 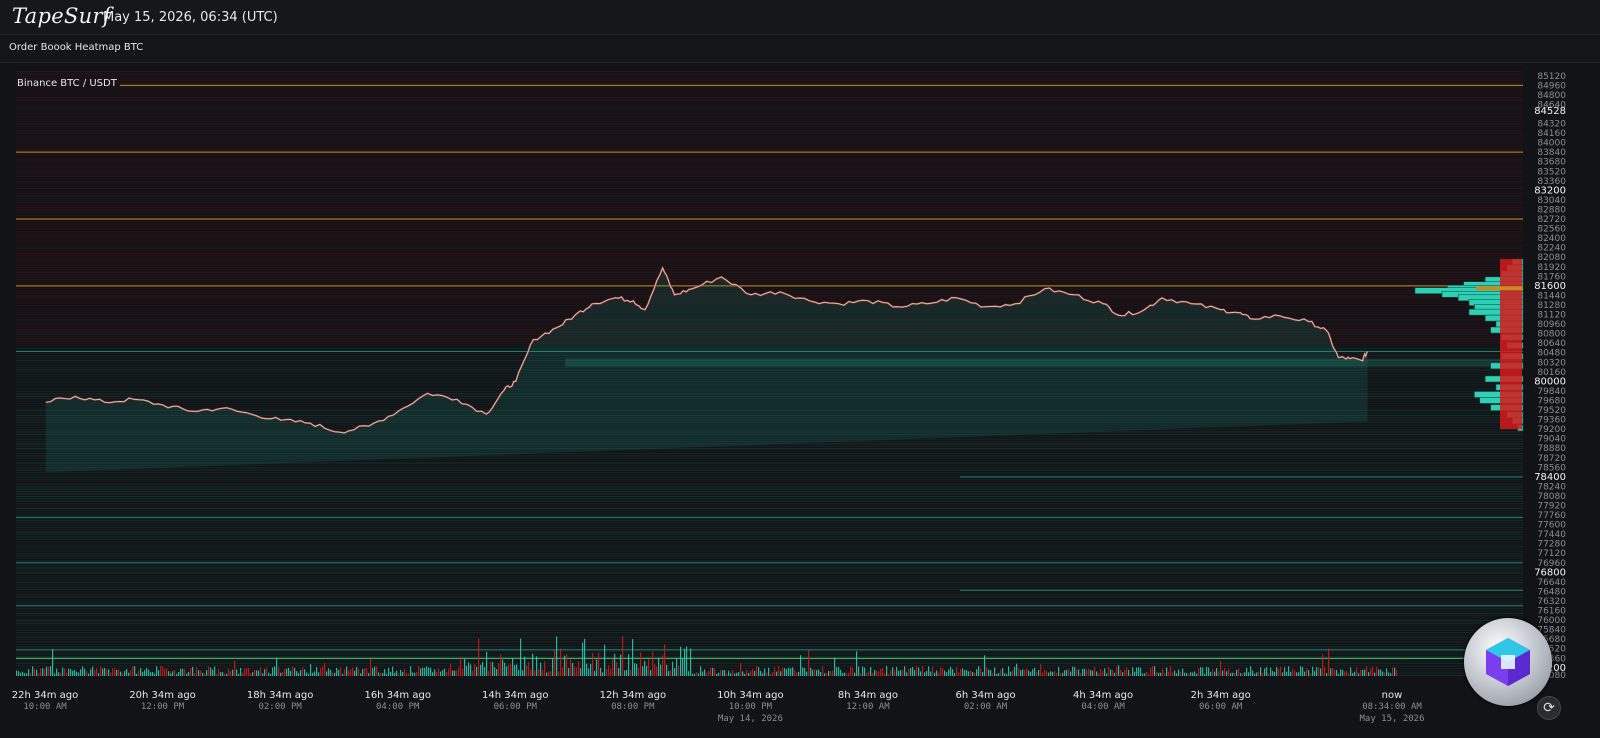 What do you see at coordinates (1551, 526) in the screenshot?
I see `y-tick-label: 77600` at bounding box center [1551, 526].